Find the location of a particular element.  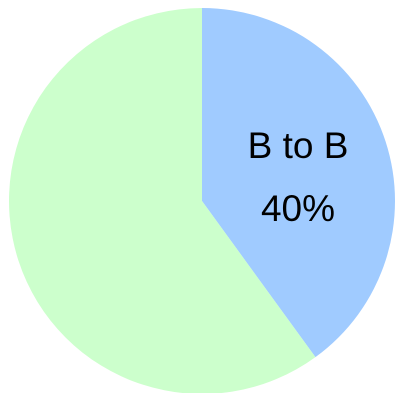

slice-label-b-to-b-value: 40% is located at coordinates (298, 208).